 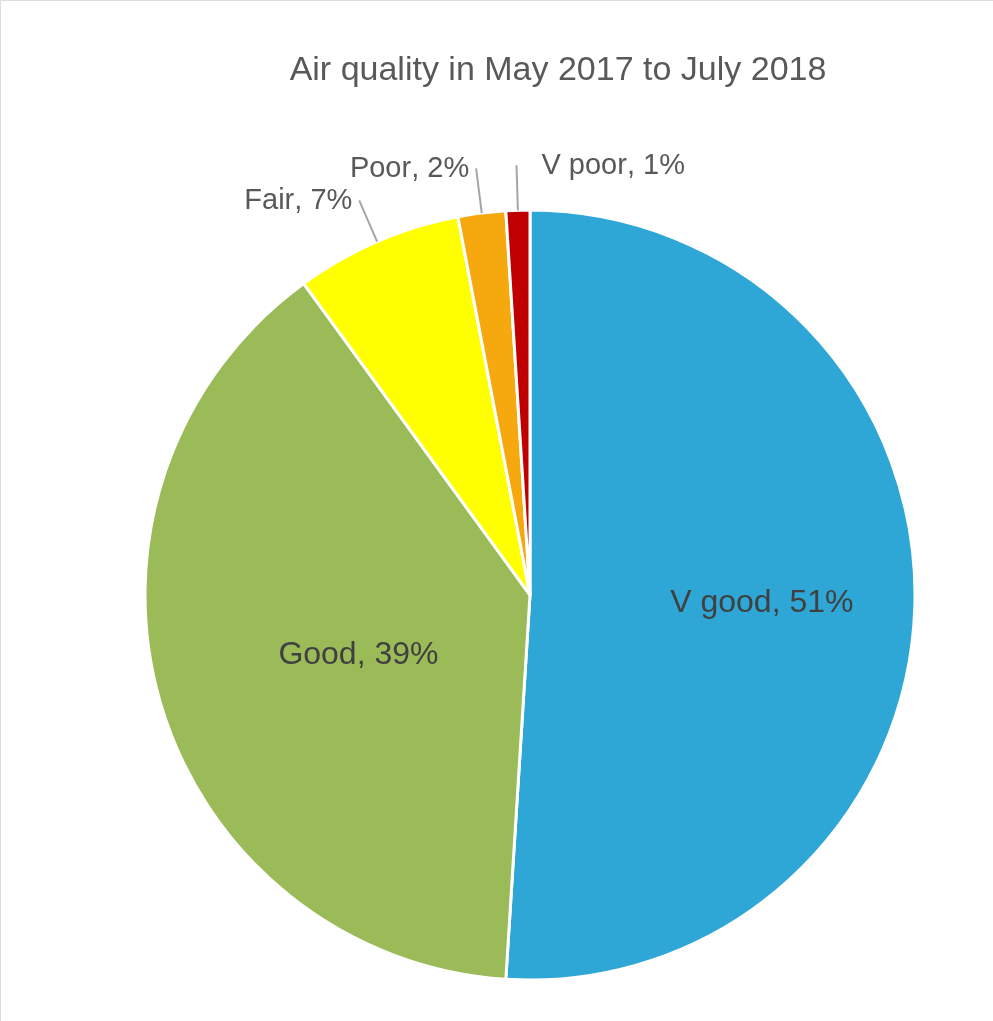 What do you see at coordinates (317, 653) in the screenshot?
I see `slice-label: Good` at bounding box center [317, 653].